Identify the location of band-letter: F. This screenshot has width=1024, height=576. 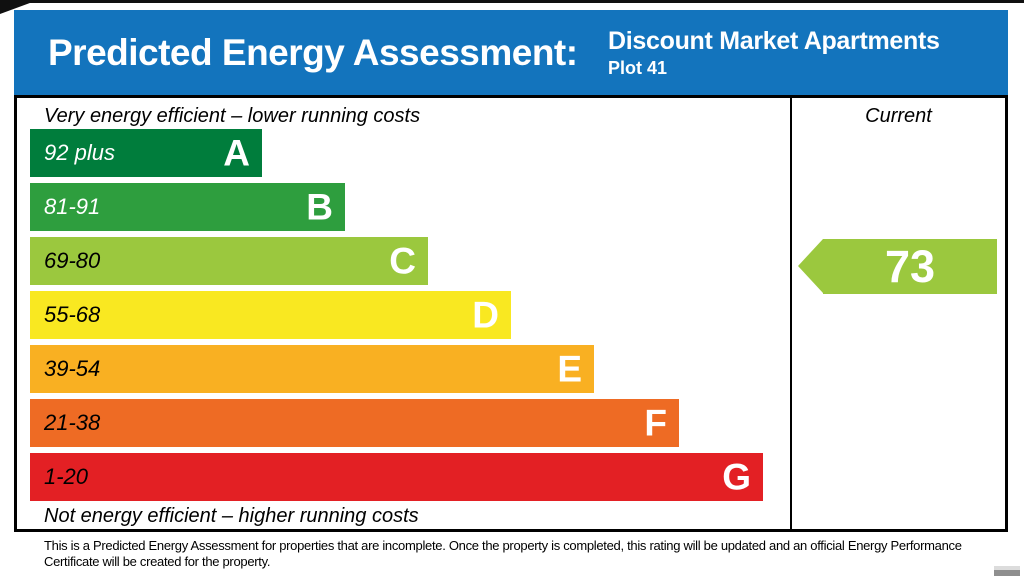
(655, 423).